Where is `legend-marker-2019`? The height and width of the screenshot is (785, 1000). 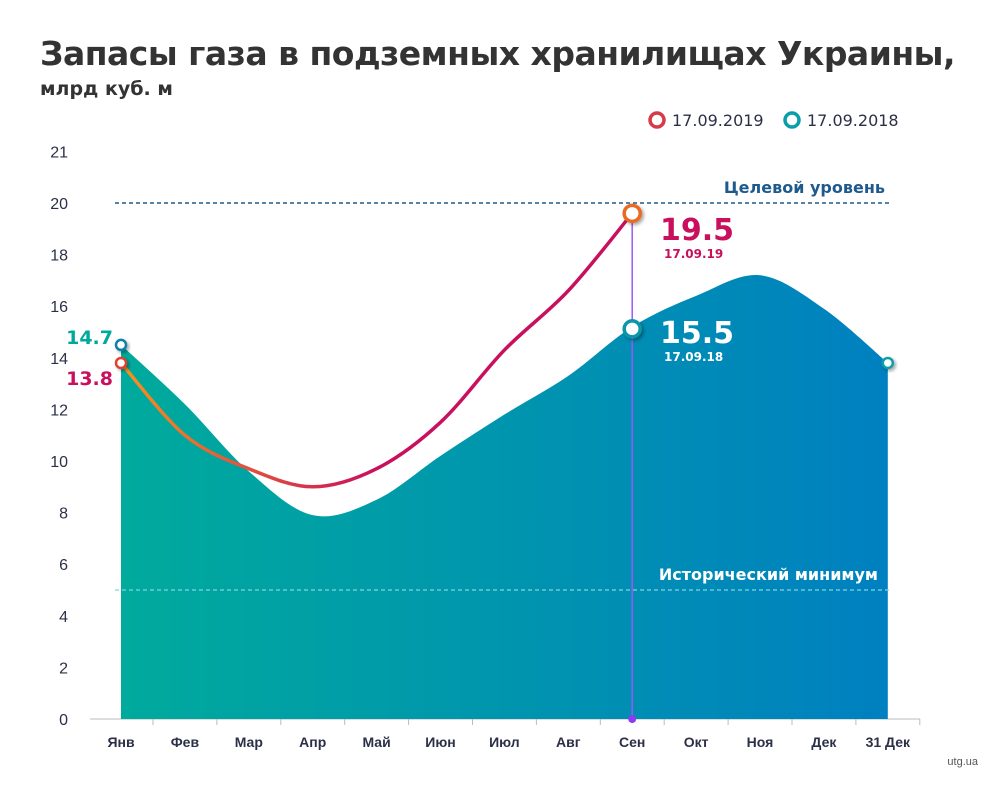
legend-marker-2019 is located at coordinates (657, 120).